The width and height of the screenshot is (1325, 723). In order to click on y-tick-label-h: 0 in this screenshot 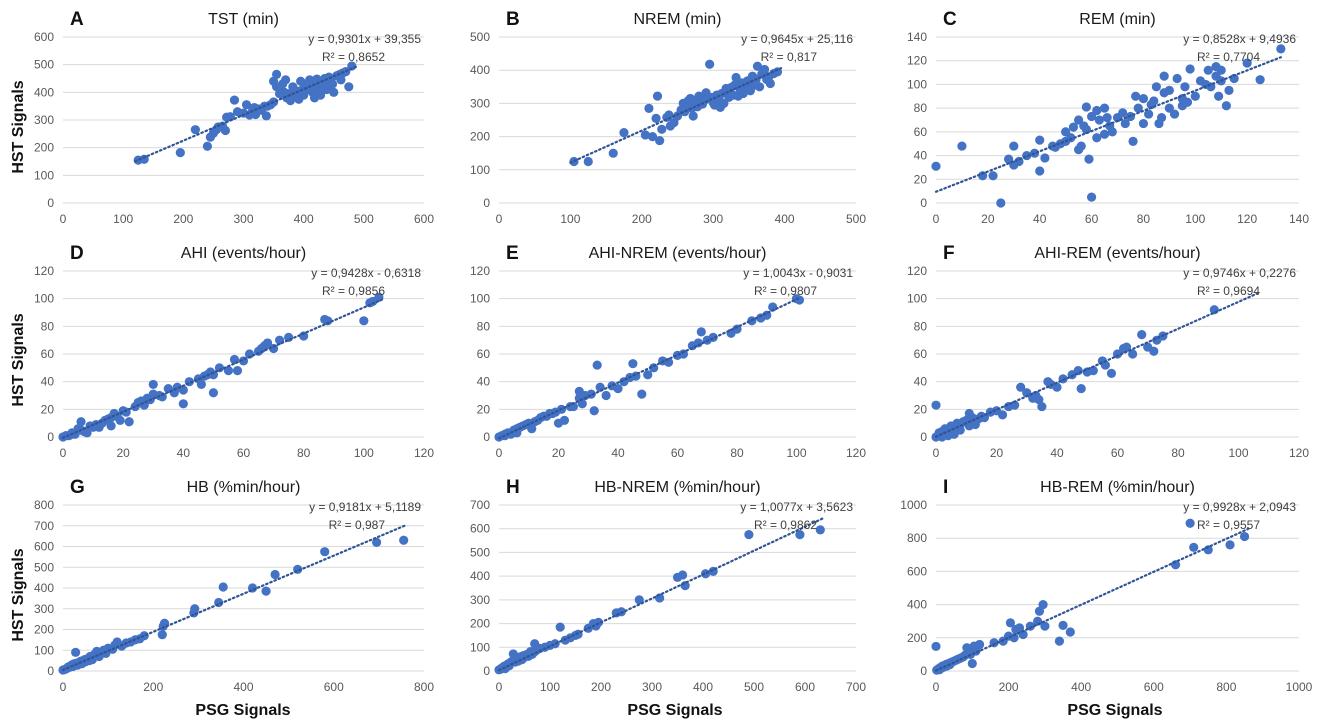, I will do `click(486, 671)`.